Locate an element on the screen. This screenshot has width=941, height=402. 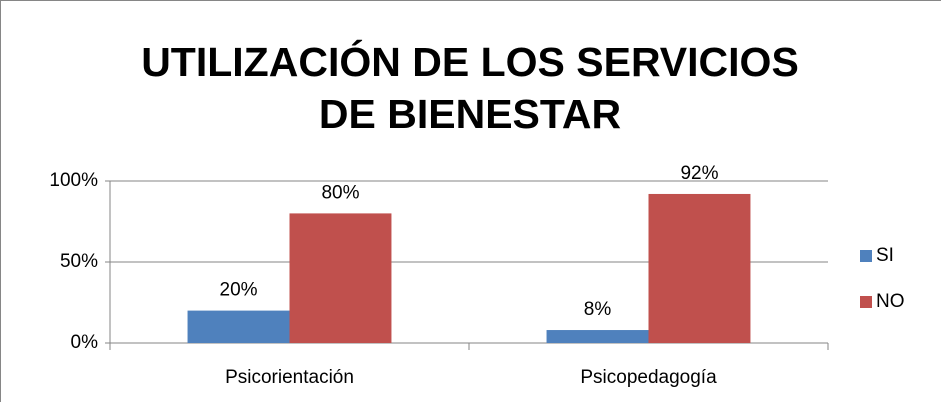
x-tick-label: Psicopedagogía is located at coordinates (648, 377).